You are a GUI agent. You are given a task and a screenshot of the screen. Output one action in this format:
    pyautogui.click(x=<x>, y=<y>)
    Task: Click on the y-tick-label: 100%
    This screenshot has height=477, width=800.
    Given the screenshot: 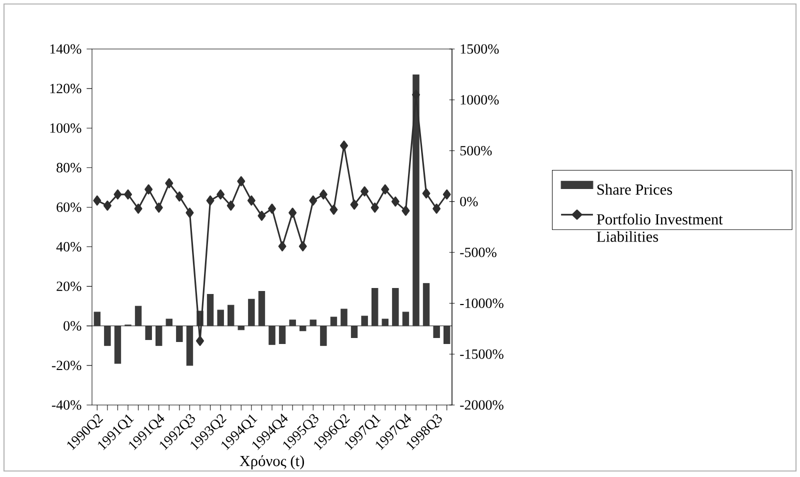 What is the action you would take?
    pyautogui.click(x=66, y=128)
    